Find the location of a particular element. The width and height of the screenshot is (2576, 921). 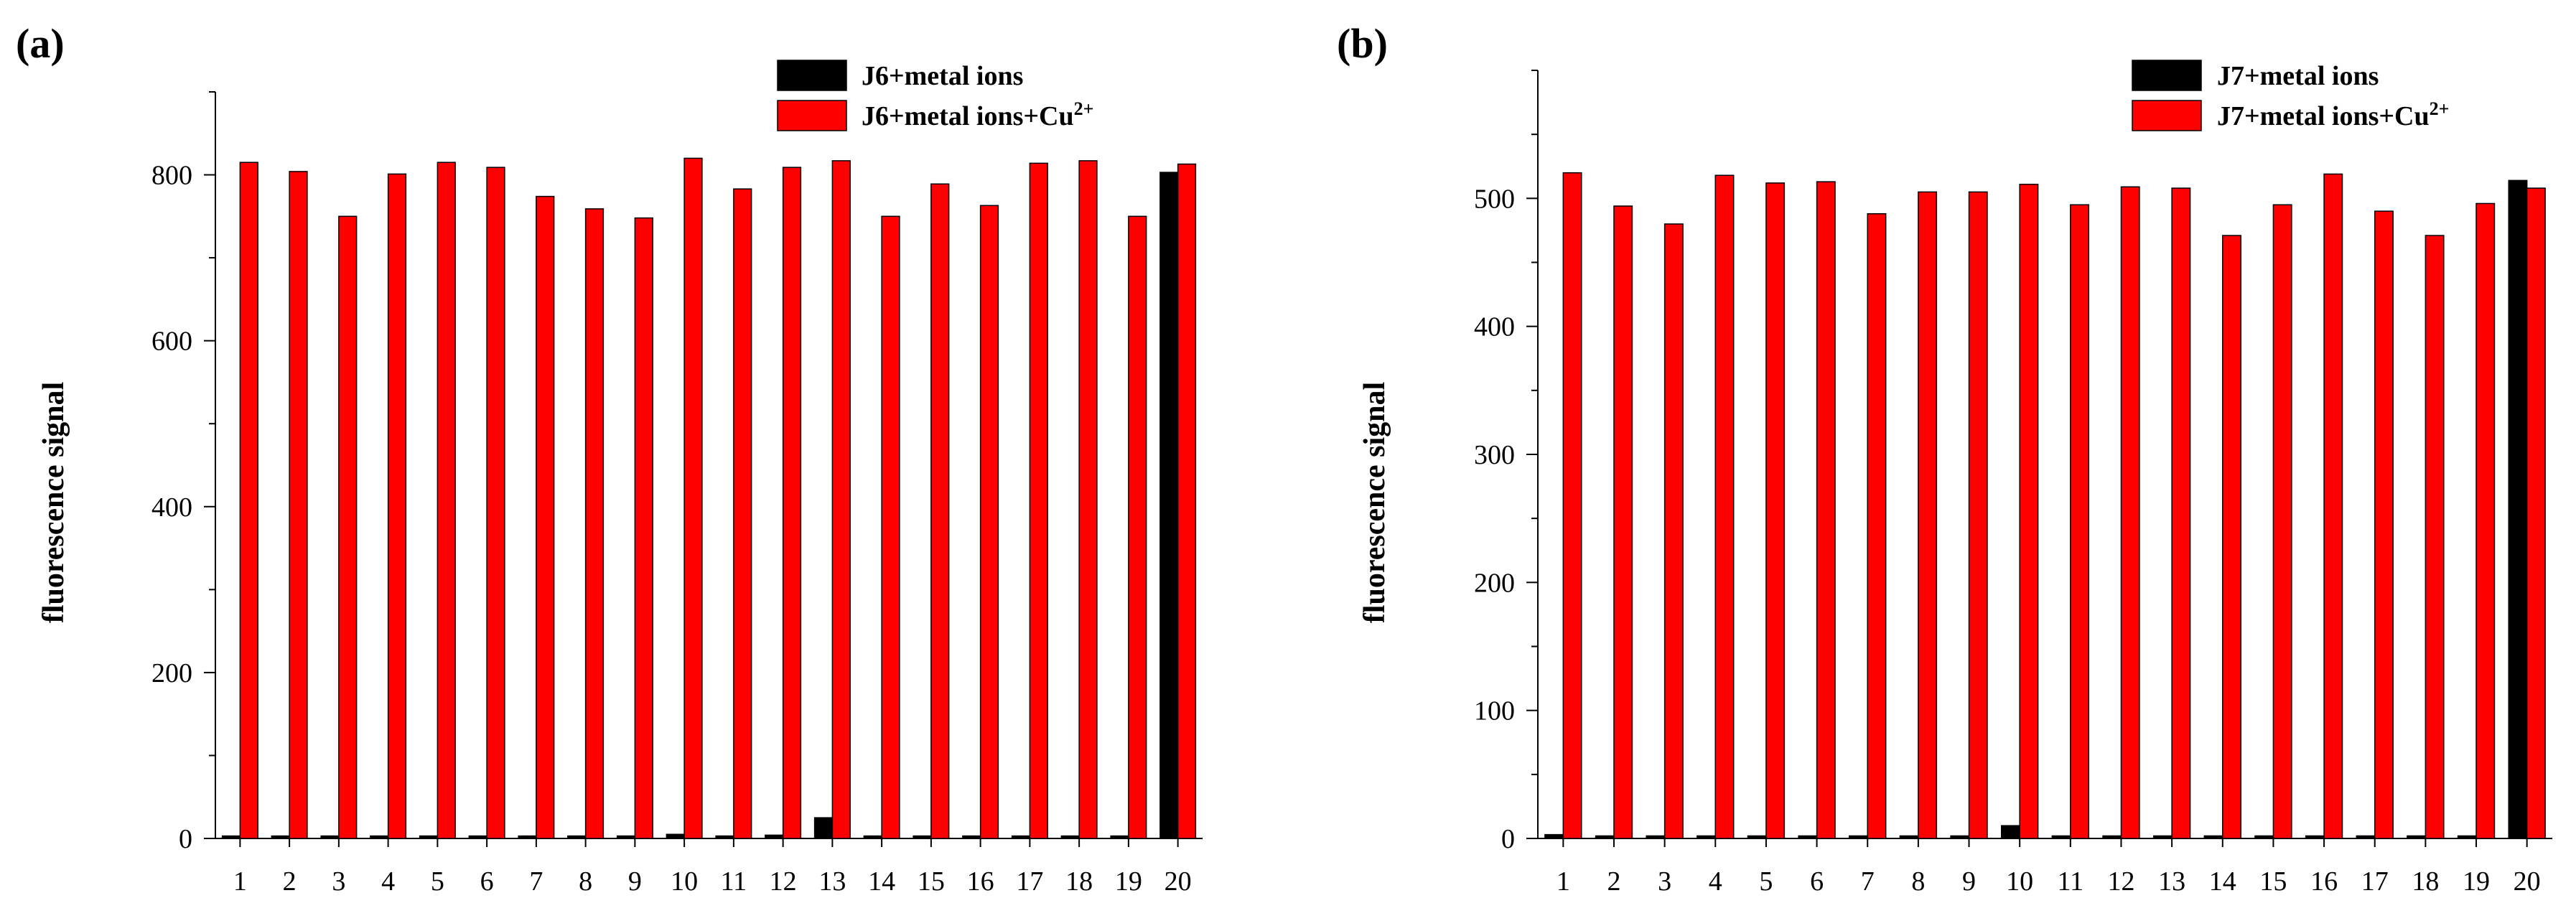

panel-a-x-tick-label: 4 is located at coordinates (388, 881).